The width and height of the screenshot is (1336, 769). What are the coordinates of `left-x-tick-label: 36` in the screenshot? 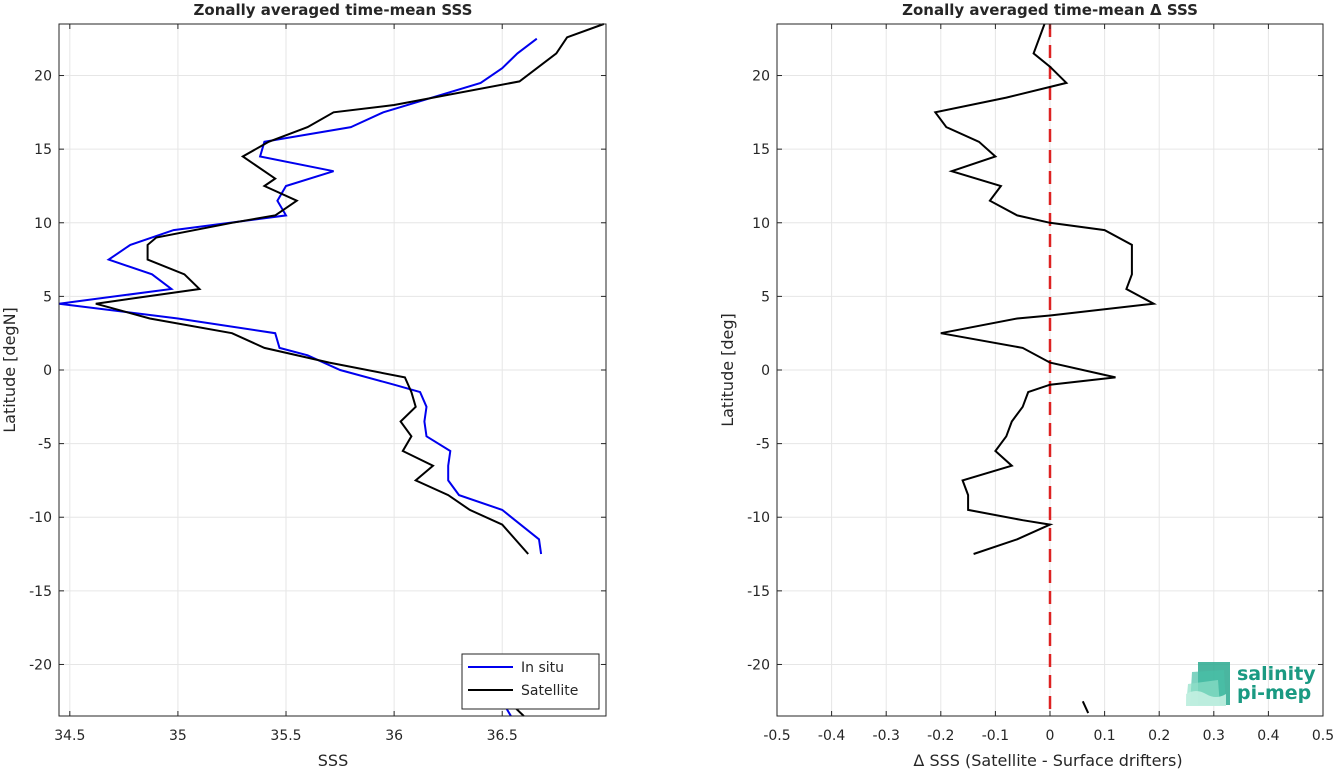 It's located at (394, 736).